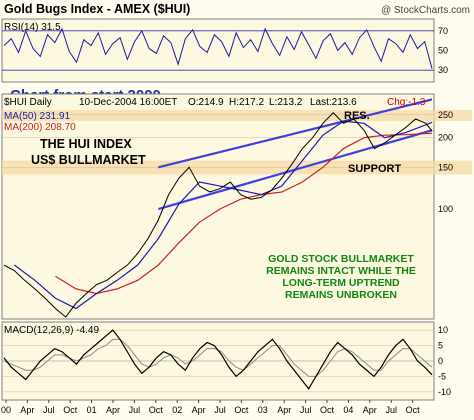 The image size is (474, 420). Describe the element at coordinates (40, 127) in the screenshot. I see `ma200-legend: MA(200) 208.70` at that location.